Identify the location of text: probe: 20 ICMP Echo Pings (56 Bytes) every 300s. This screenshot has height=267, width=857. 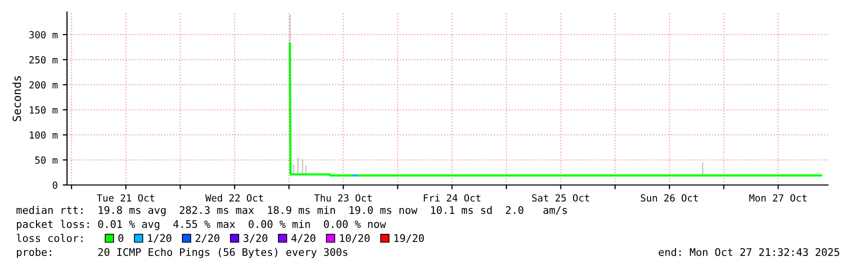
(182, 253).